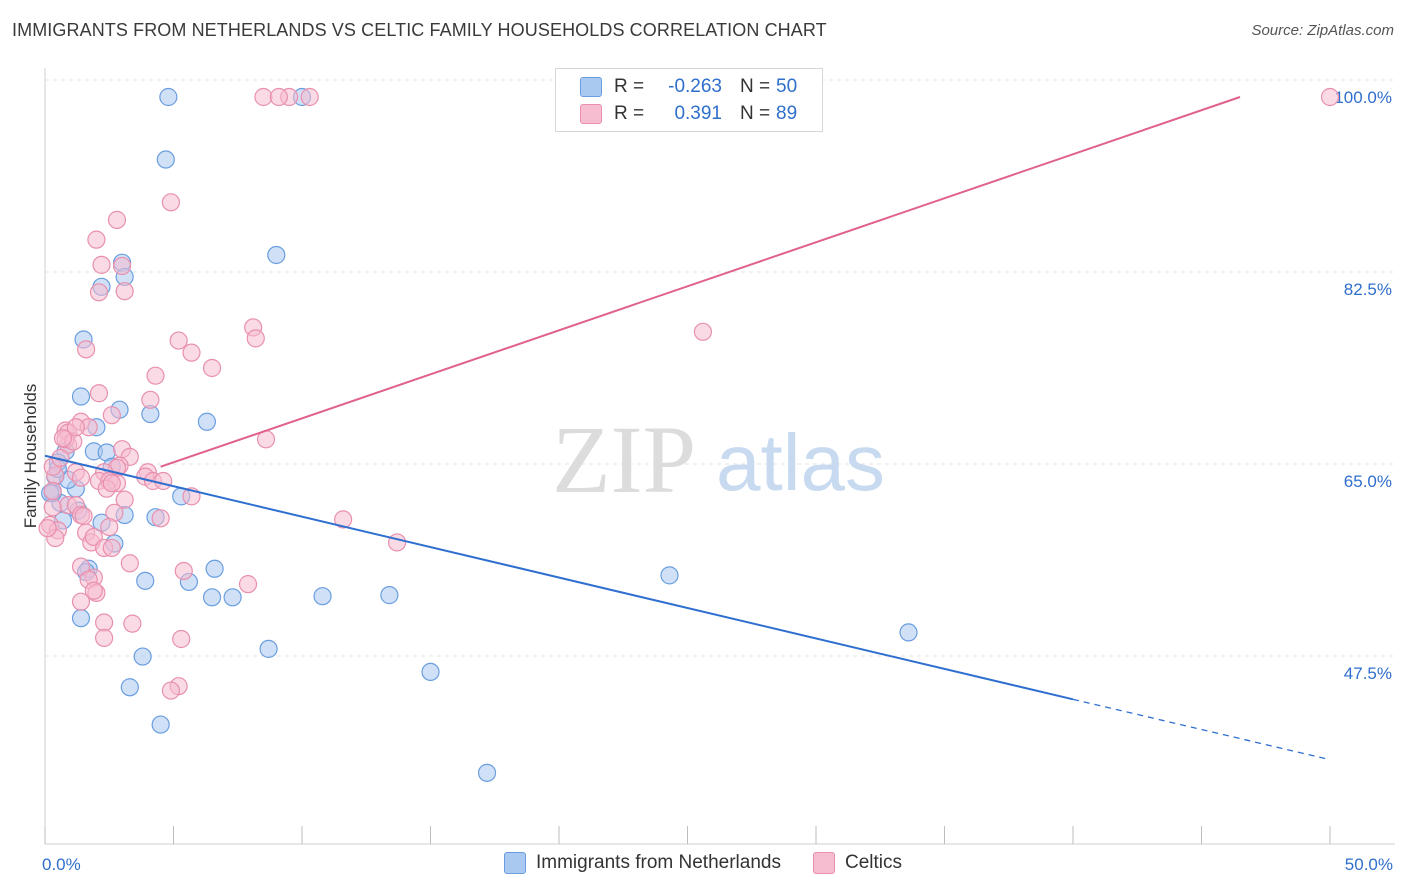  I want to click on series-legend: Immigrants from Netherlands Celtics, so click(703, 863).